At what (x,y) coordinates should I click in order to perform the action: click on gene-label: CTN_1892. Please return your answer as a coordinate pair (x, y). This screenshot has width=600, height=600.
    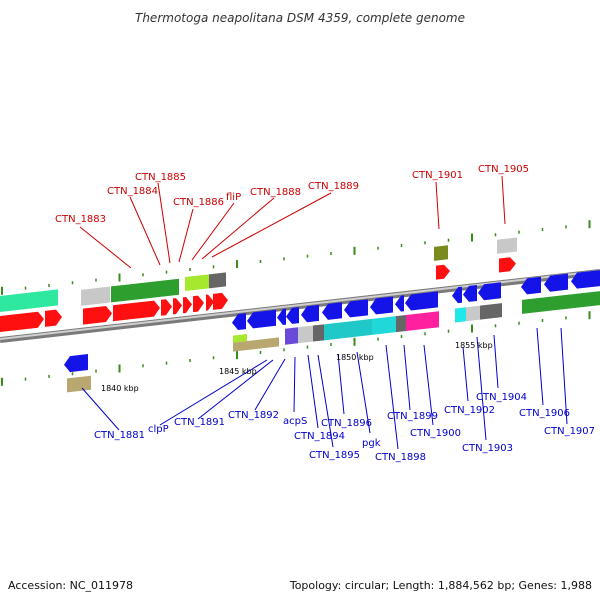
    Looking at the image, I should click on (253, 415).